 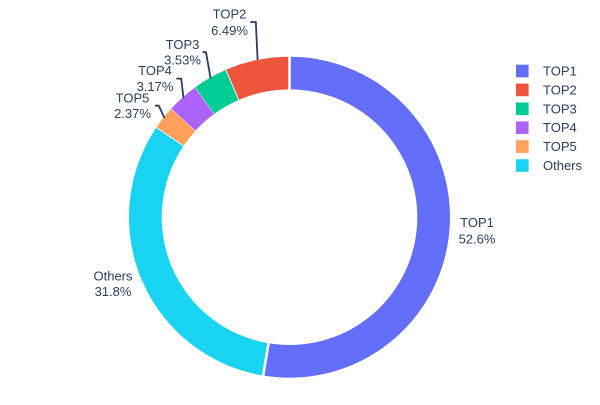 What do you see at coordinates (113, 291) in the screenshot?
I see `svg-text: 31.8%` at bounding box center [113, 291].